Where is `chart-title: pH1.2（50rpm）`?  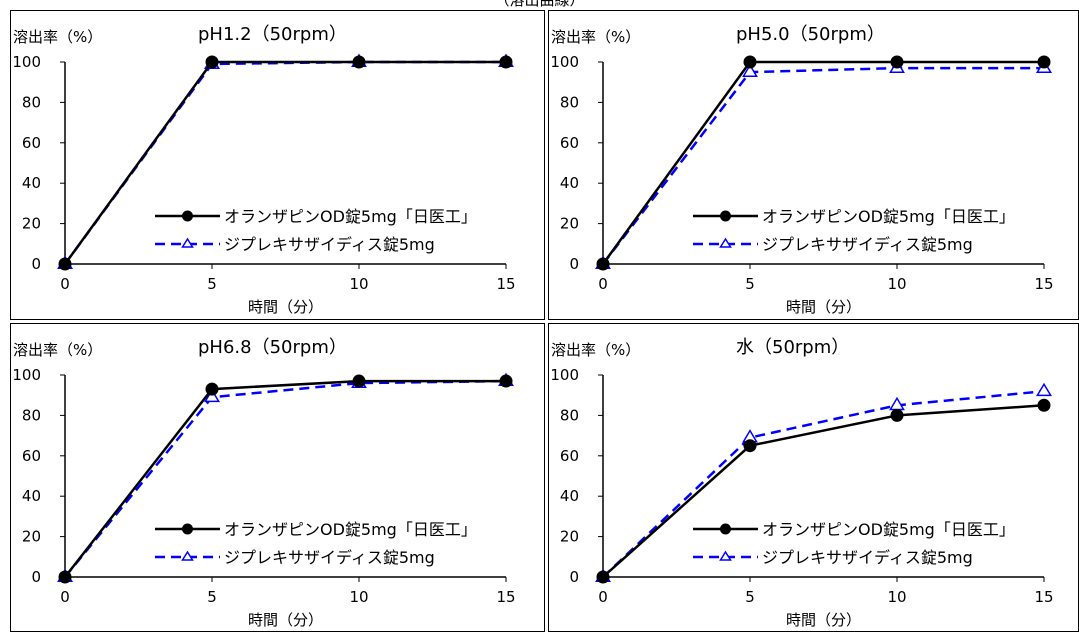
chart-title: pH1.2（50rpm） is located at coordinates (272, 34).